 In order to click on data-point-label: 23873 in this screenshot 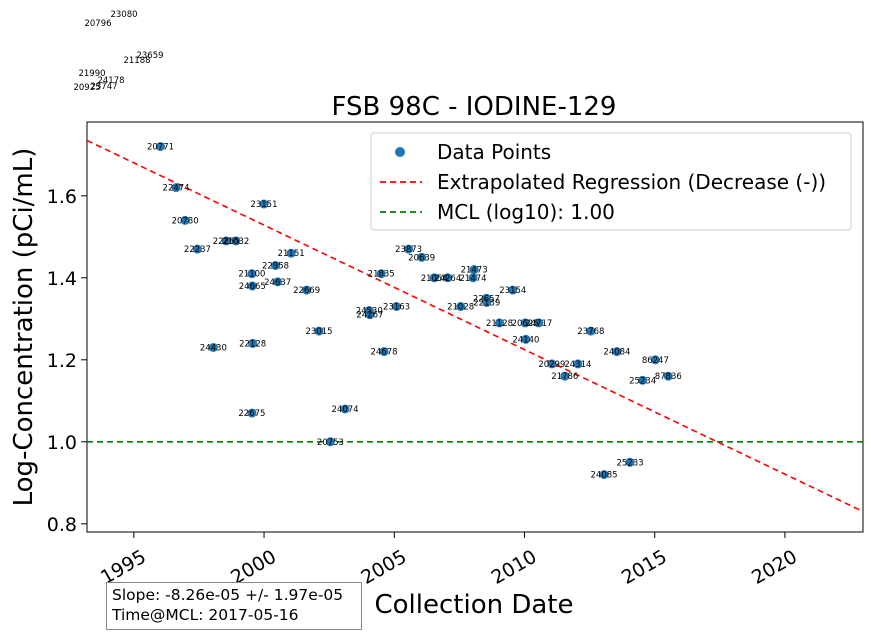, I will do `click(408, 250)`.